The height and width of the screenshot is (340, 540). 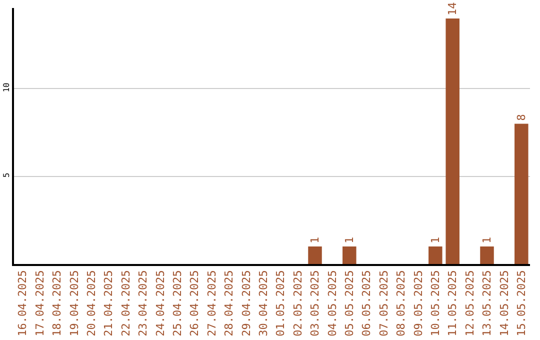 I want to click on x-tick-label: 12.05.2025, so click(x=469, y=303).